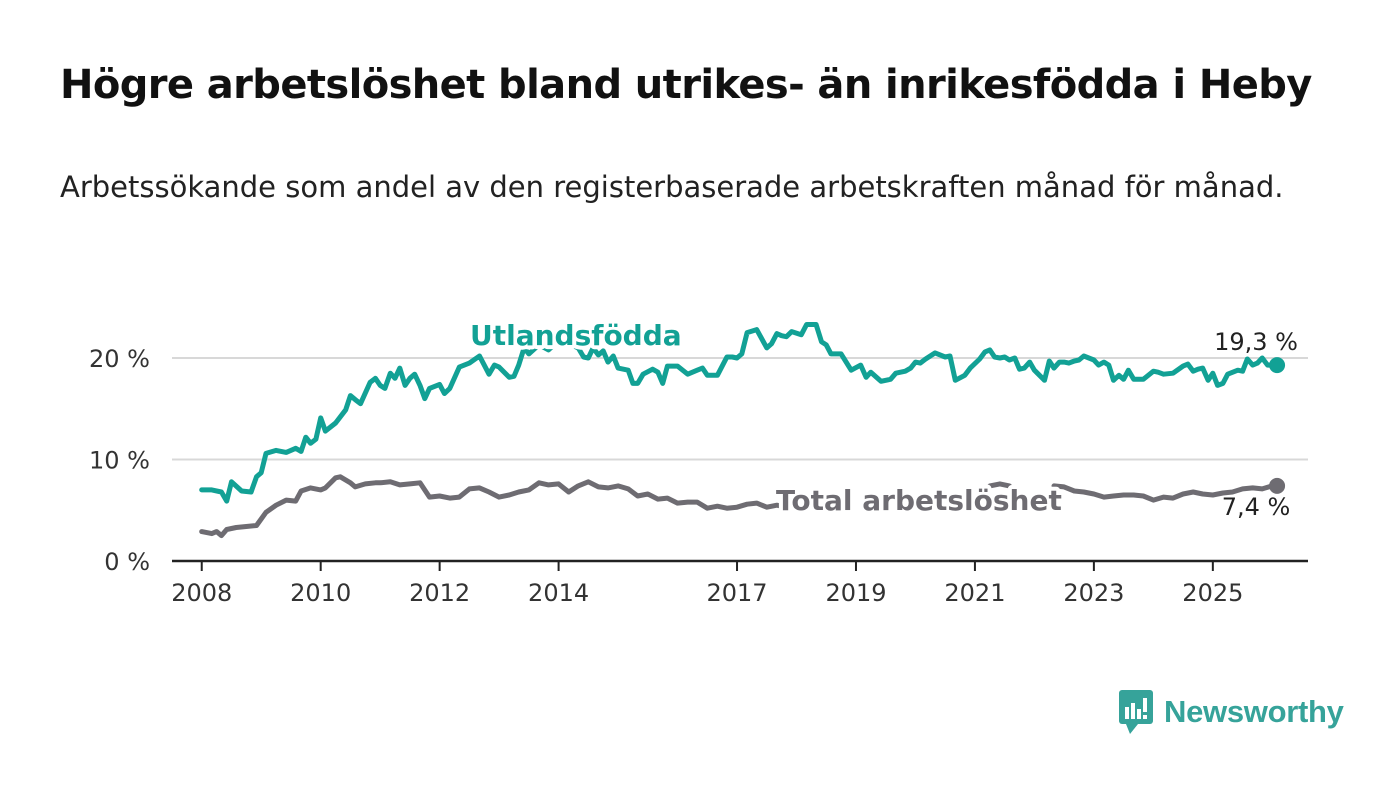  I want to click on newsworthy-logo: Newsworthy, so click(1231, 712).